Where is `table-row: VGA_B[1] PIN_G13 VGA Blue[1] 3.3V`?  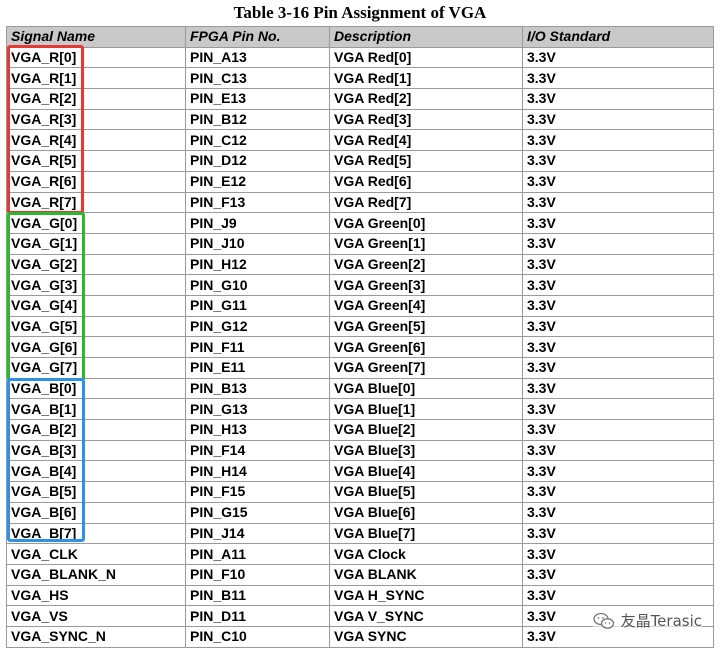 table-row: VGA_B[1] PIN_G13 VGA Blue[1] 3.3V is located at coordinates (360, 409).